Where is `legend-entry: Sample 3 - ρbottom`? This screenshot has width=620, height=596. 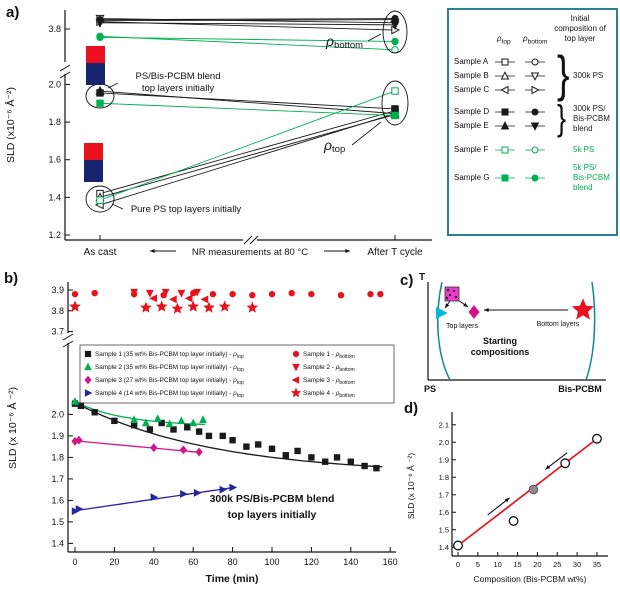
legend-entry: Sample 3 - ρbottom is located at coordinates (329, 381).